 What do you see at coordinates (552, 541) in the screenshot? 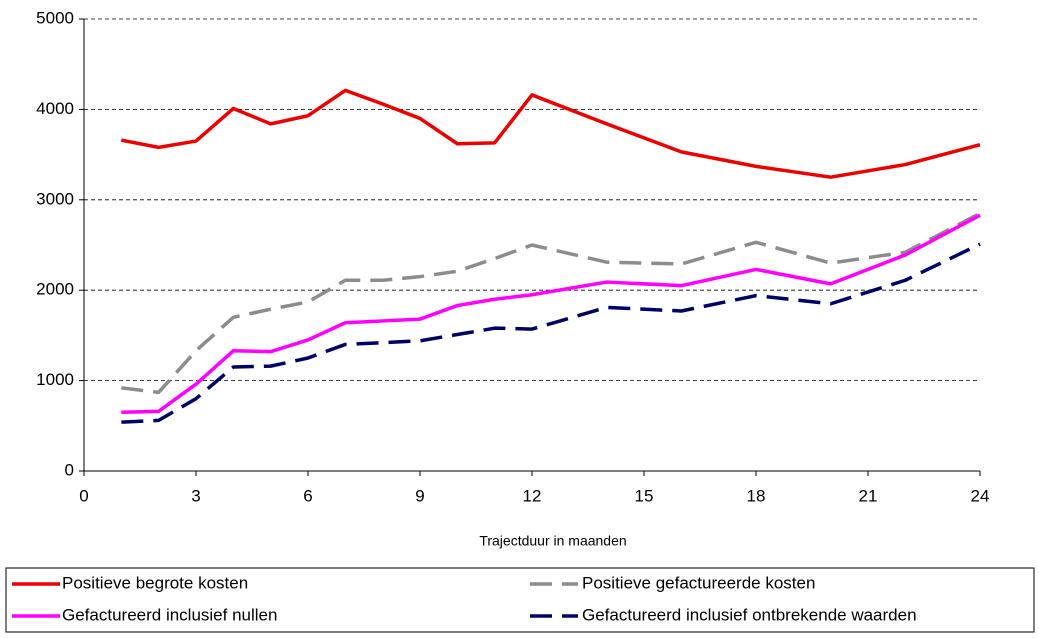
I see `x-axis-label: Trajectduur in maanden` at bounding box center [552, 541].